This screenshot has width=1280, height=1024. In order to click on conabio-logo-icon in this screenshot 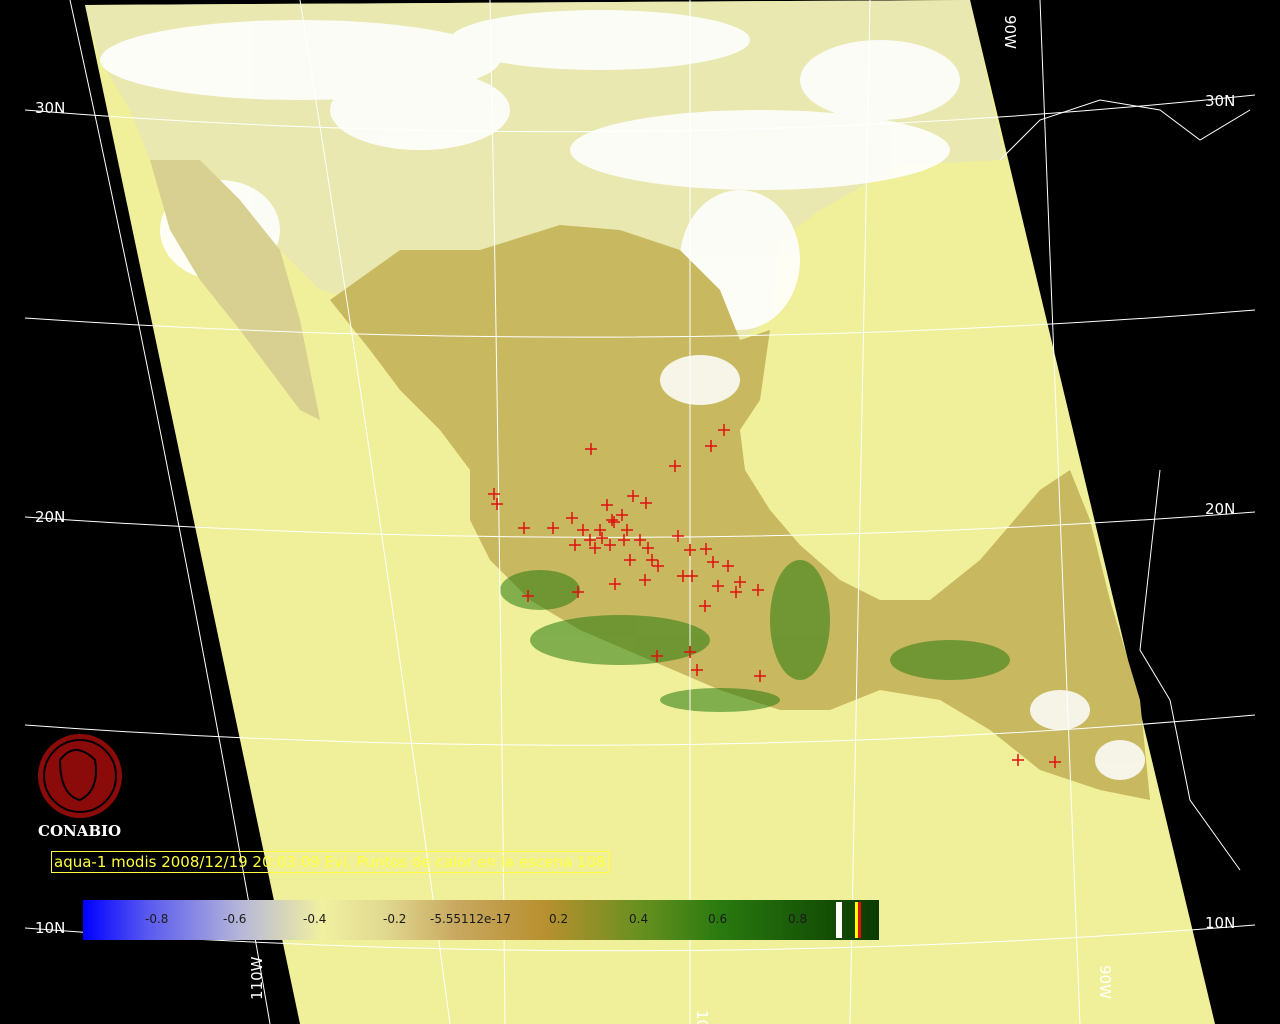, I will do `click(80, 776)`.